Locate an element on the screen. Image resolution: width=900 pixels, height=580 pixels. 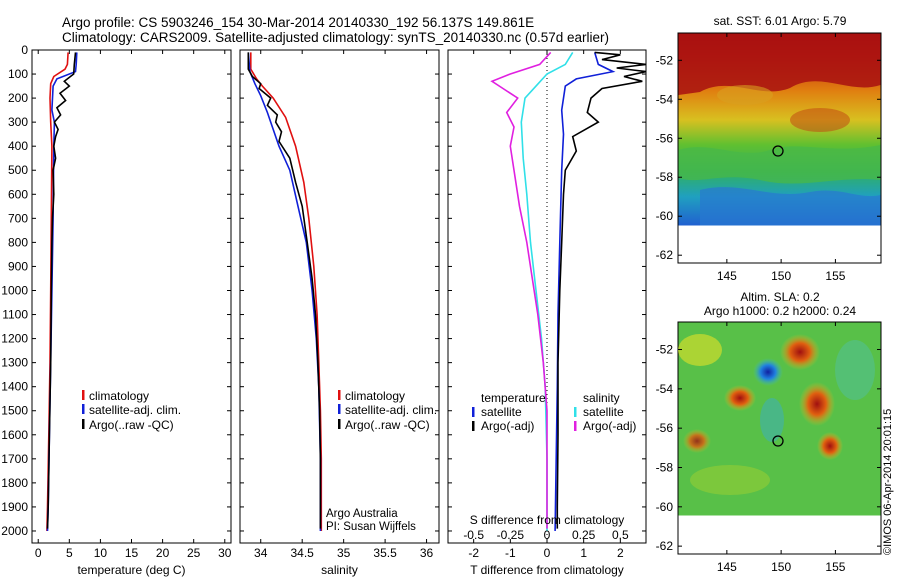
salinity-difference-tick-label: 0.5 is located at coordinates (620, 535).